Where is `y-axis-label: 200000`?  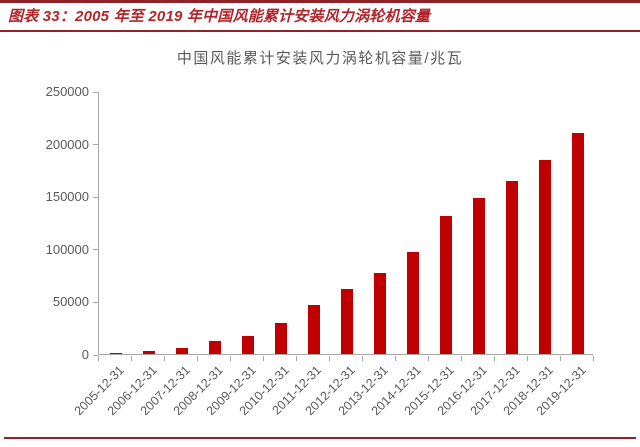
y-axis-label: 200000 is located at coordinates (67, 144).